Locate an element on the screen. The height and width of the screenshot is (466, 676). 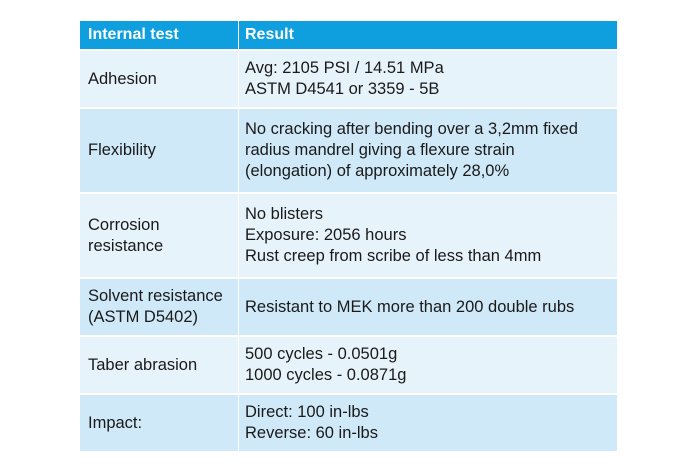
test-name-cell: Impact: is located at coordinates (159, 423).